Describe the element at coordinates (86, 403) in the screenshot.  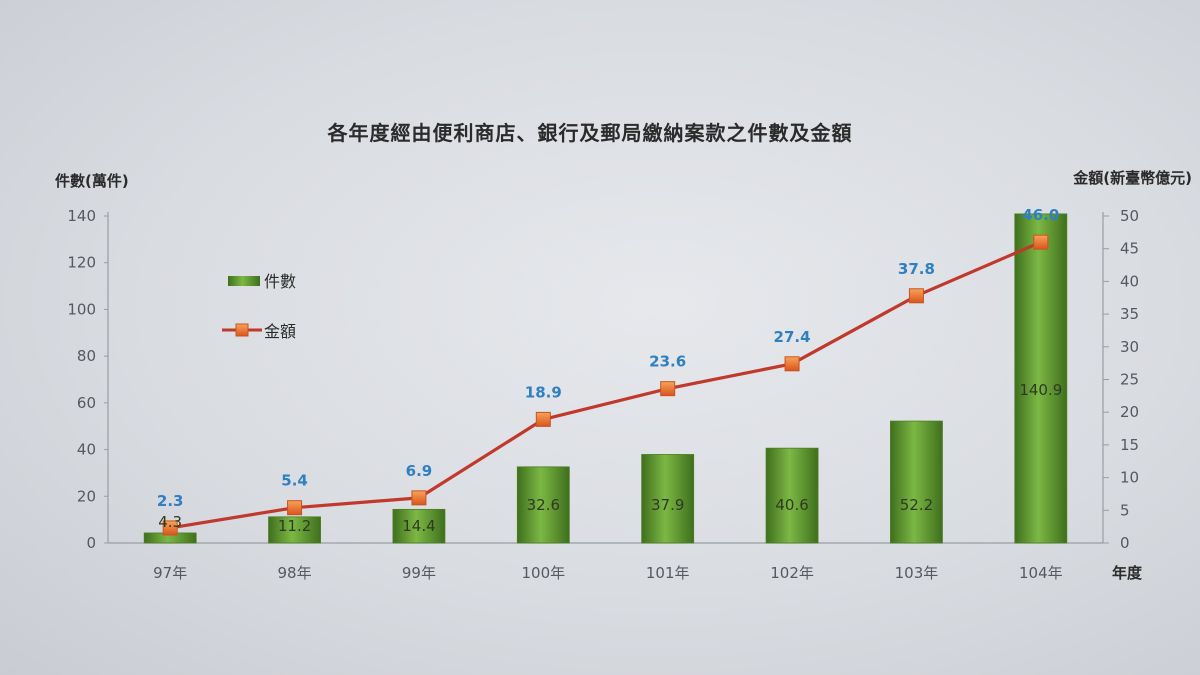
I see `y-left-tick-label: 60` at that location.